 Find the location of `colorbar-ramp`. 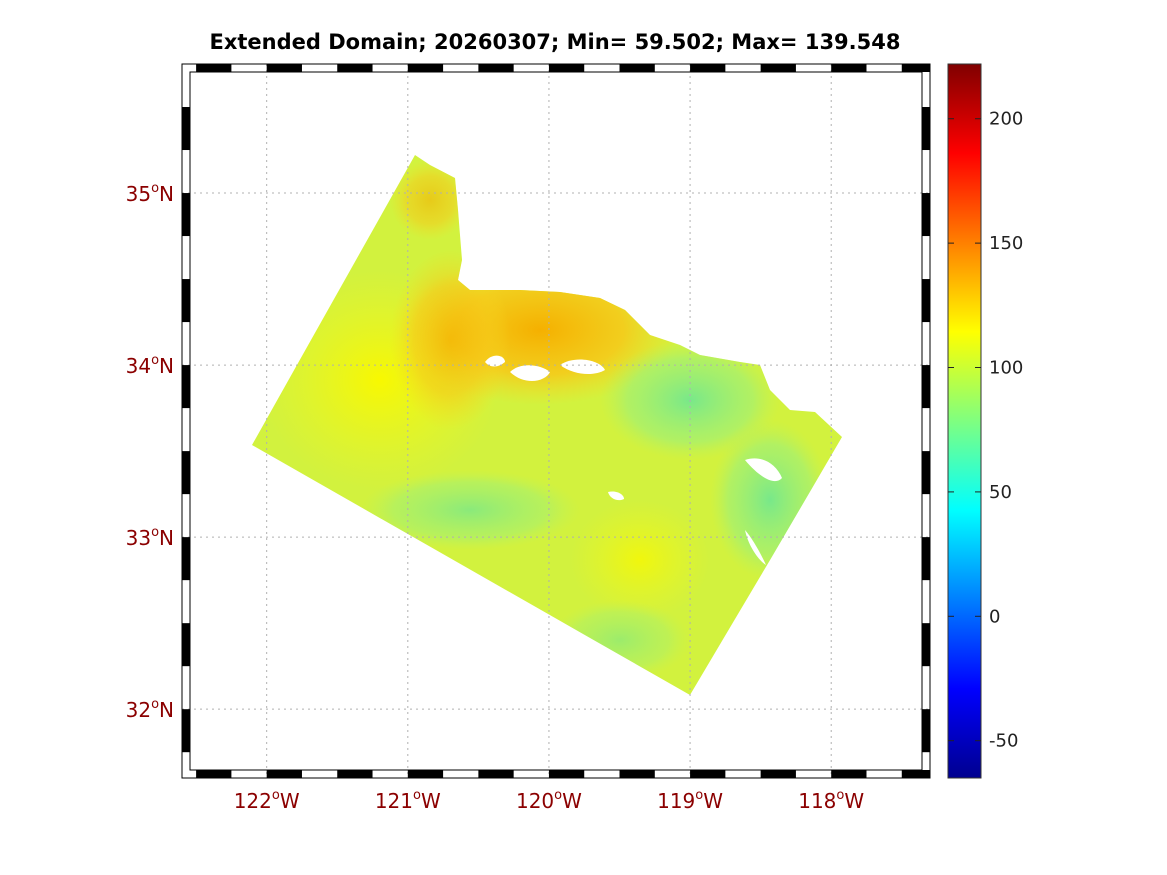

colorbar-ramp is located at coordinates (964, 421).